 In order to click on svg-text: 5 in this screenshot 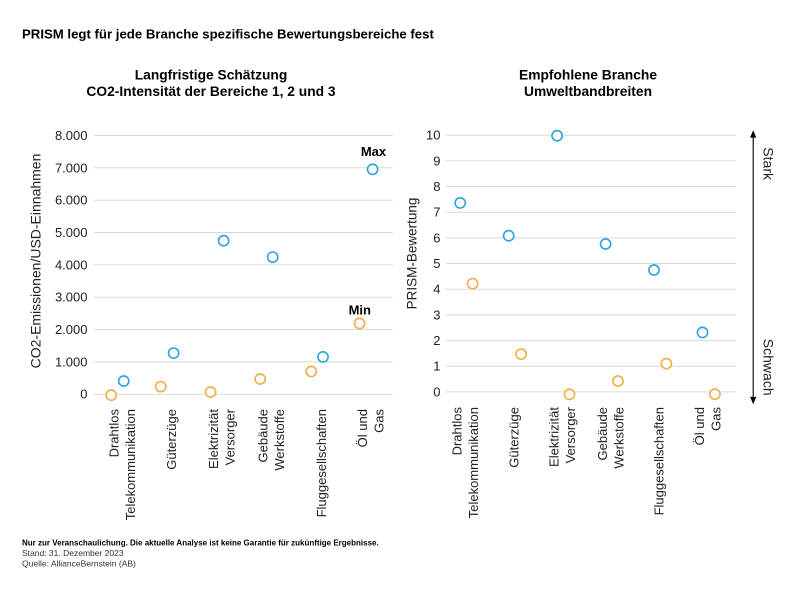, I will do `click(436, 263)`.